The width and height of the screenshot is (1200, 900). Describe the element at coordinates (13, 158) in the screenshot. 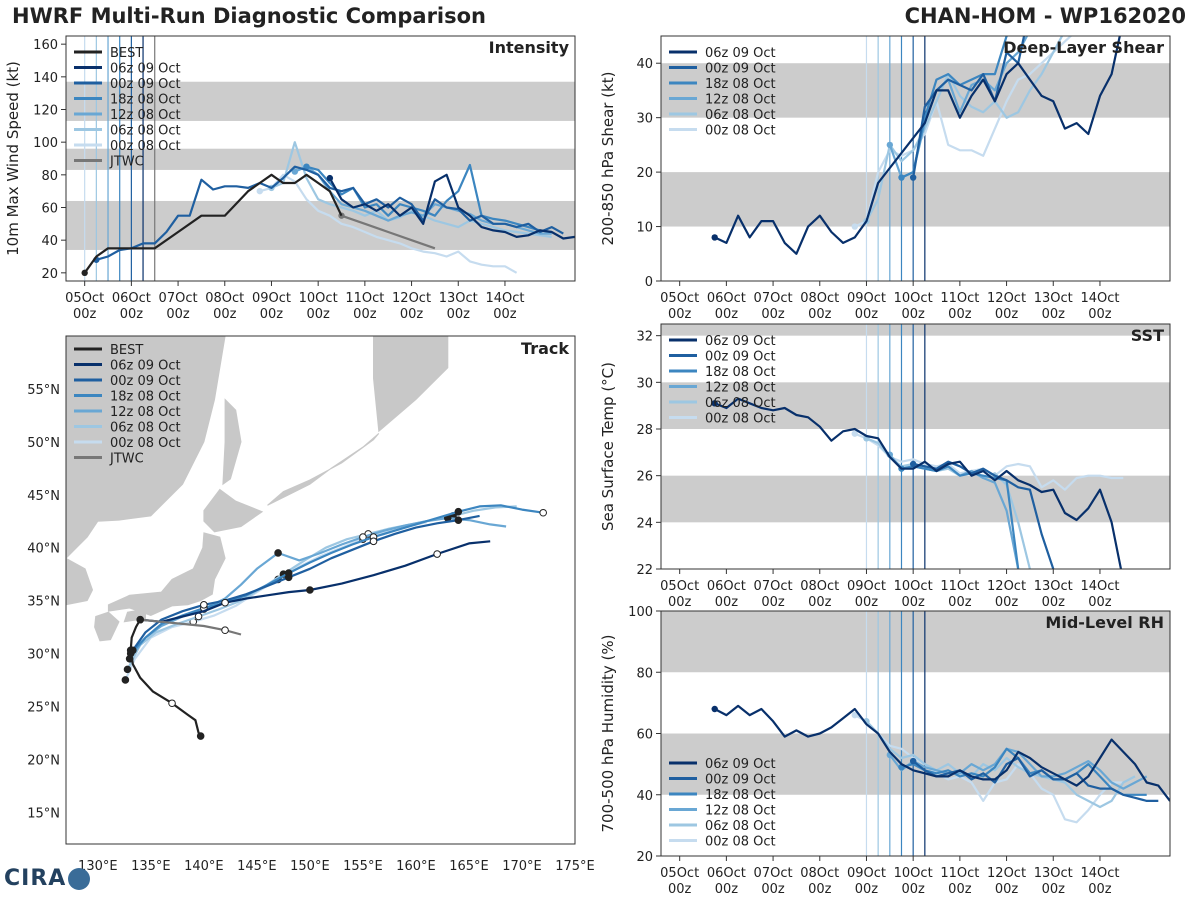

I see `y-axis-label: 10m Max Wind Speed (kt)` at that location.